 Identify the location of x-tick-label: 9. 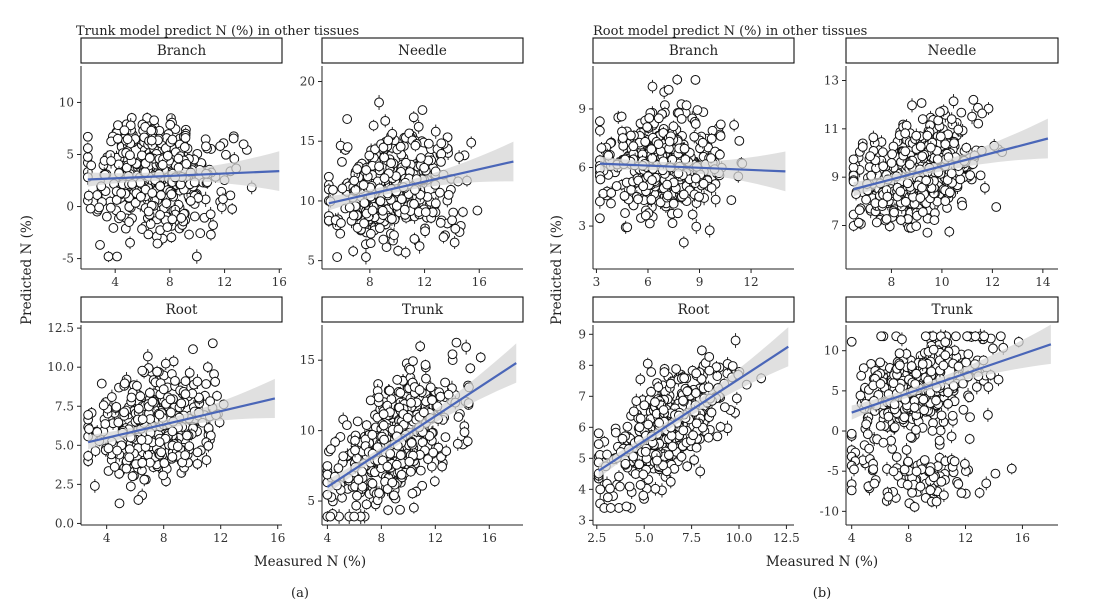
(700, 282).